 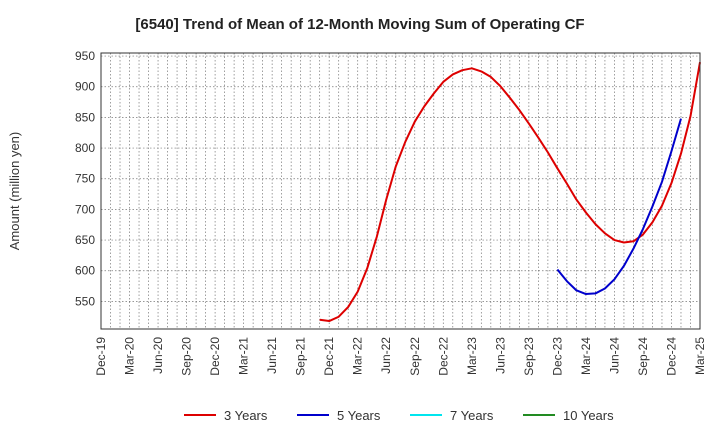 What do you see at coordinates (529, 356) in the screenshot?
I see `x-tick-label: Sep-23` at bounding box center [529, 356].